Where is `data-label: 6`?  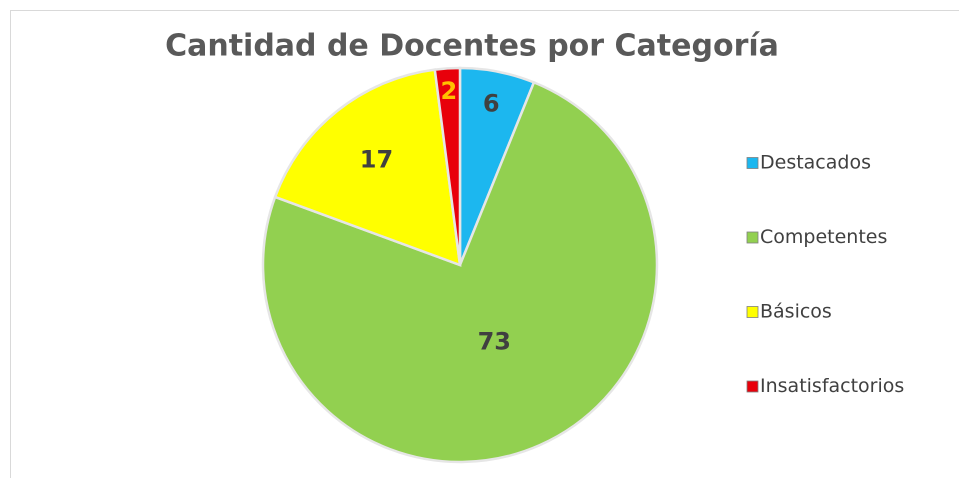 data-label: 6 is located at coordinates (491, 104).